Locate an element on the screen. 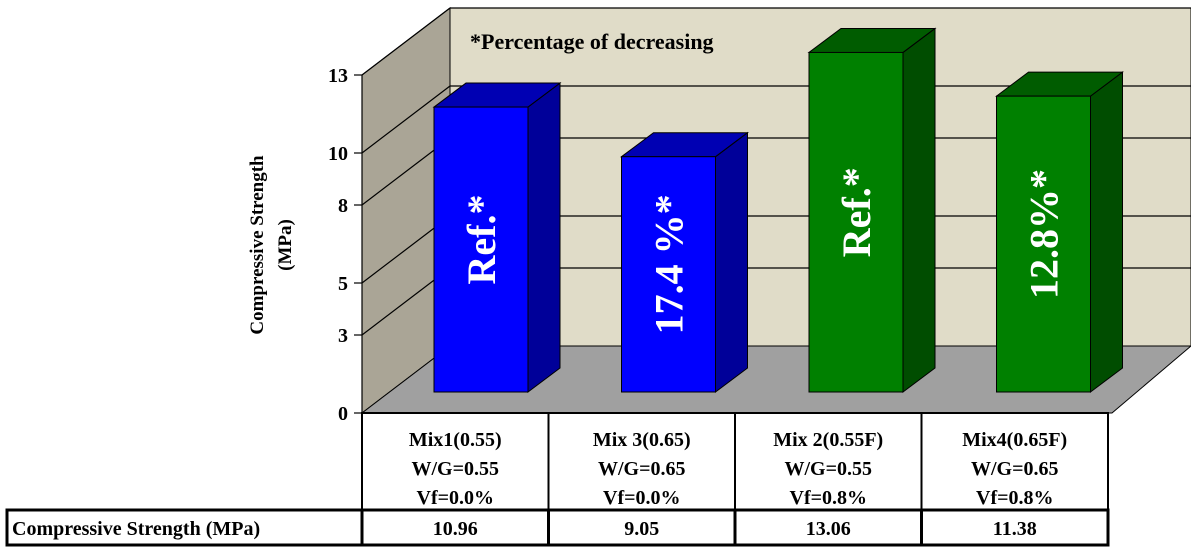 This screenshot has height=551, width=1191. value-label: 11.38 is located at coordinates (1015, 529).